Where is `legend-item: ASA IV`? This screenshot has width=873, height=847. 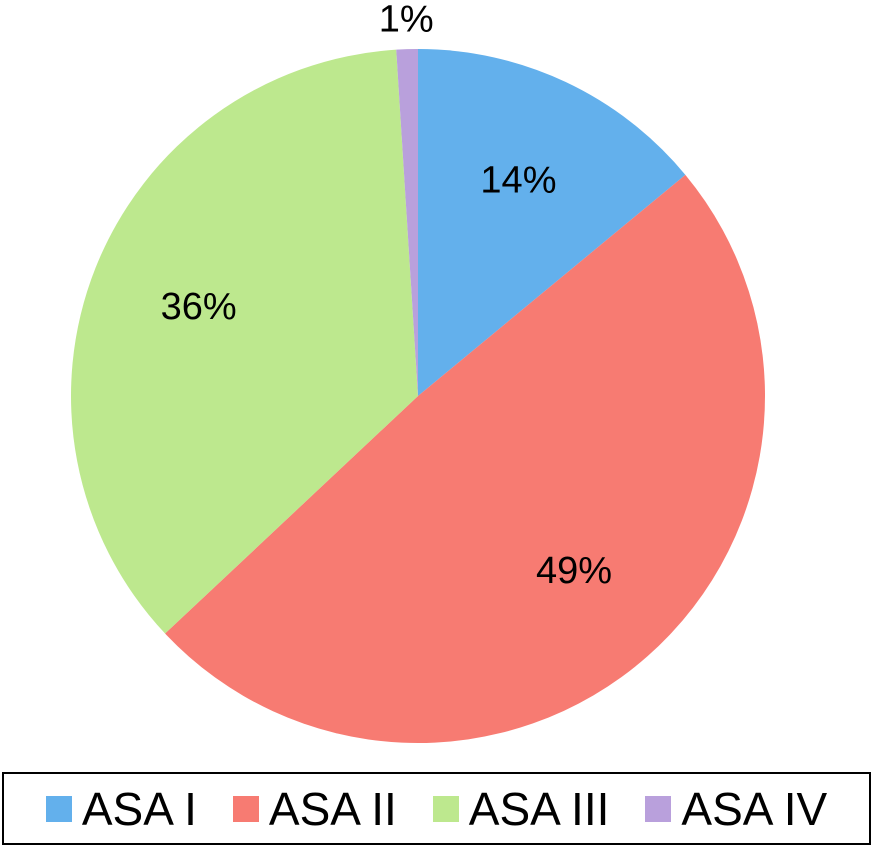
legend-item: ASA IV is located at coordinates (736, 809).